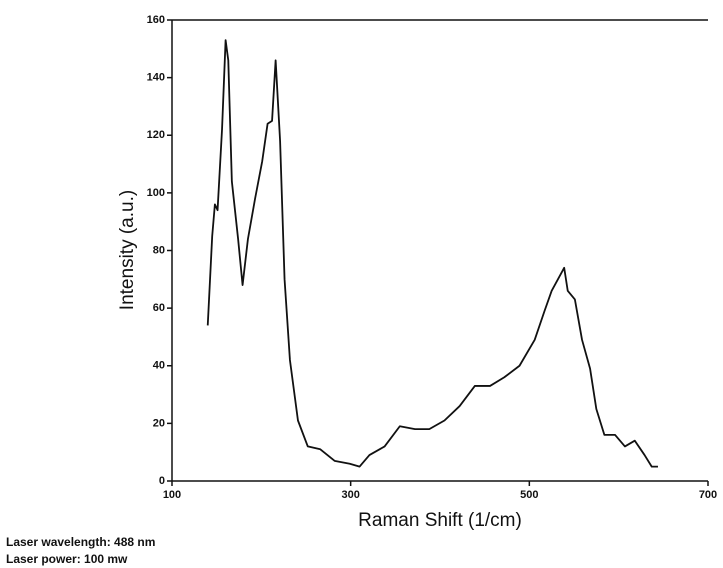  What do you see at coordinates (156, 20) in the screenshot?
I see `y-tick-label: 160` at bounding box center [156, 20].